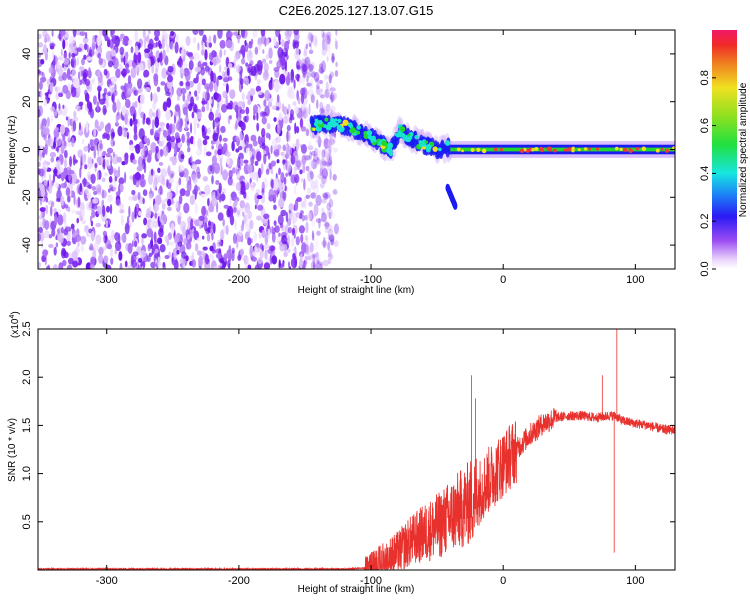 This screenshot has width=750, height=600. Describe the element at coordinates (371, 280) in the screenshot. I see `spectrogram-x-tick-label: -100` at that location.